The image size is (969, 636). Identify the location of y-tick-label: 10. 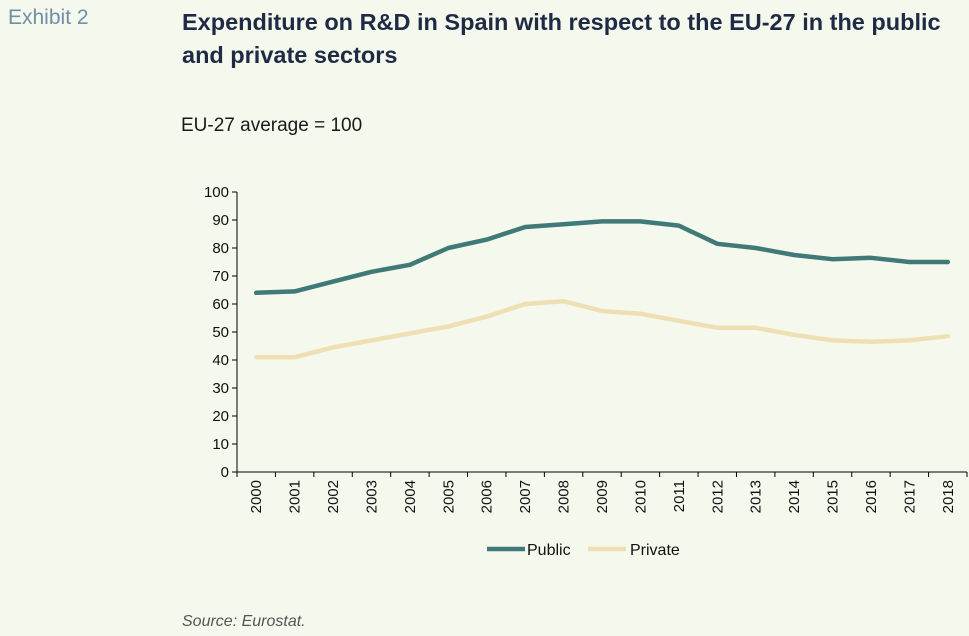
(220, 444).